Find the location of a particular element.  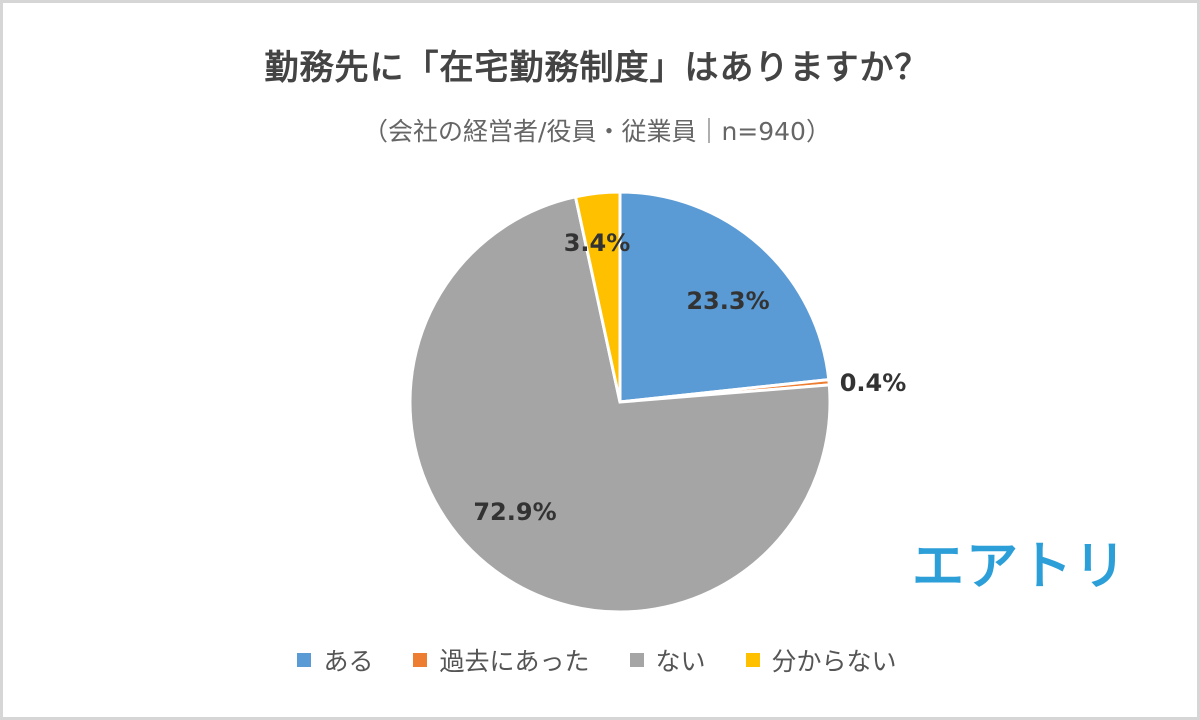

legend-label: ある is located at coordinates (348, 661).